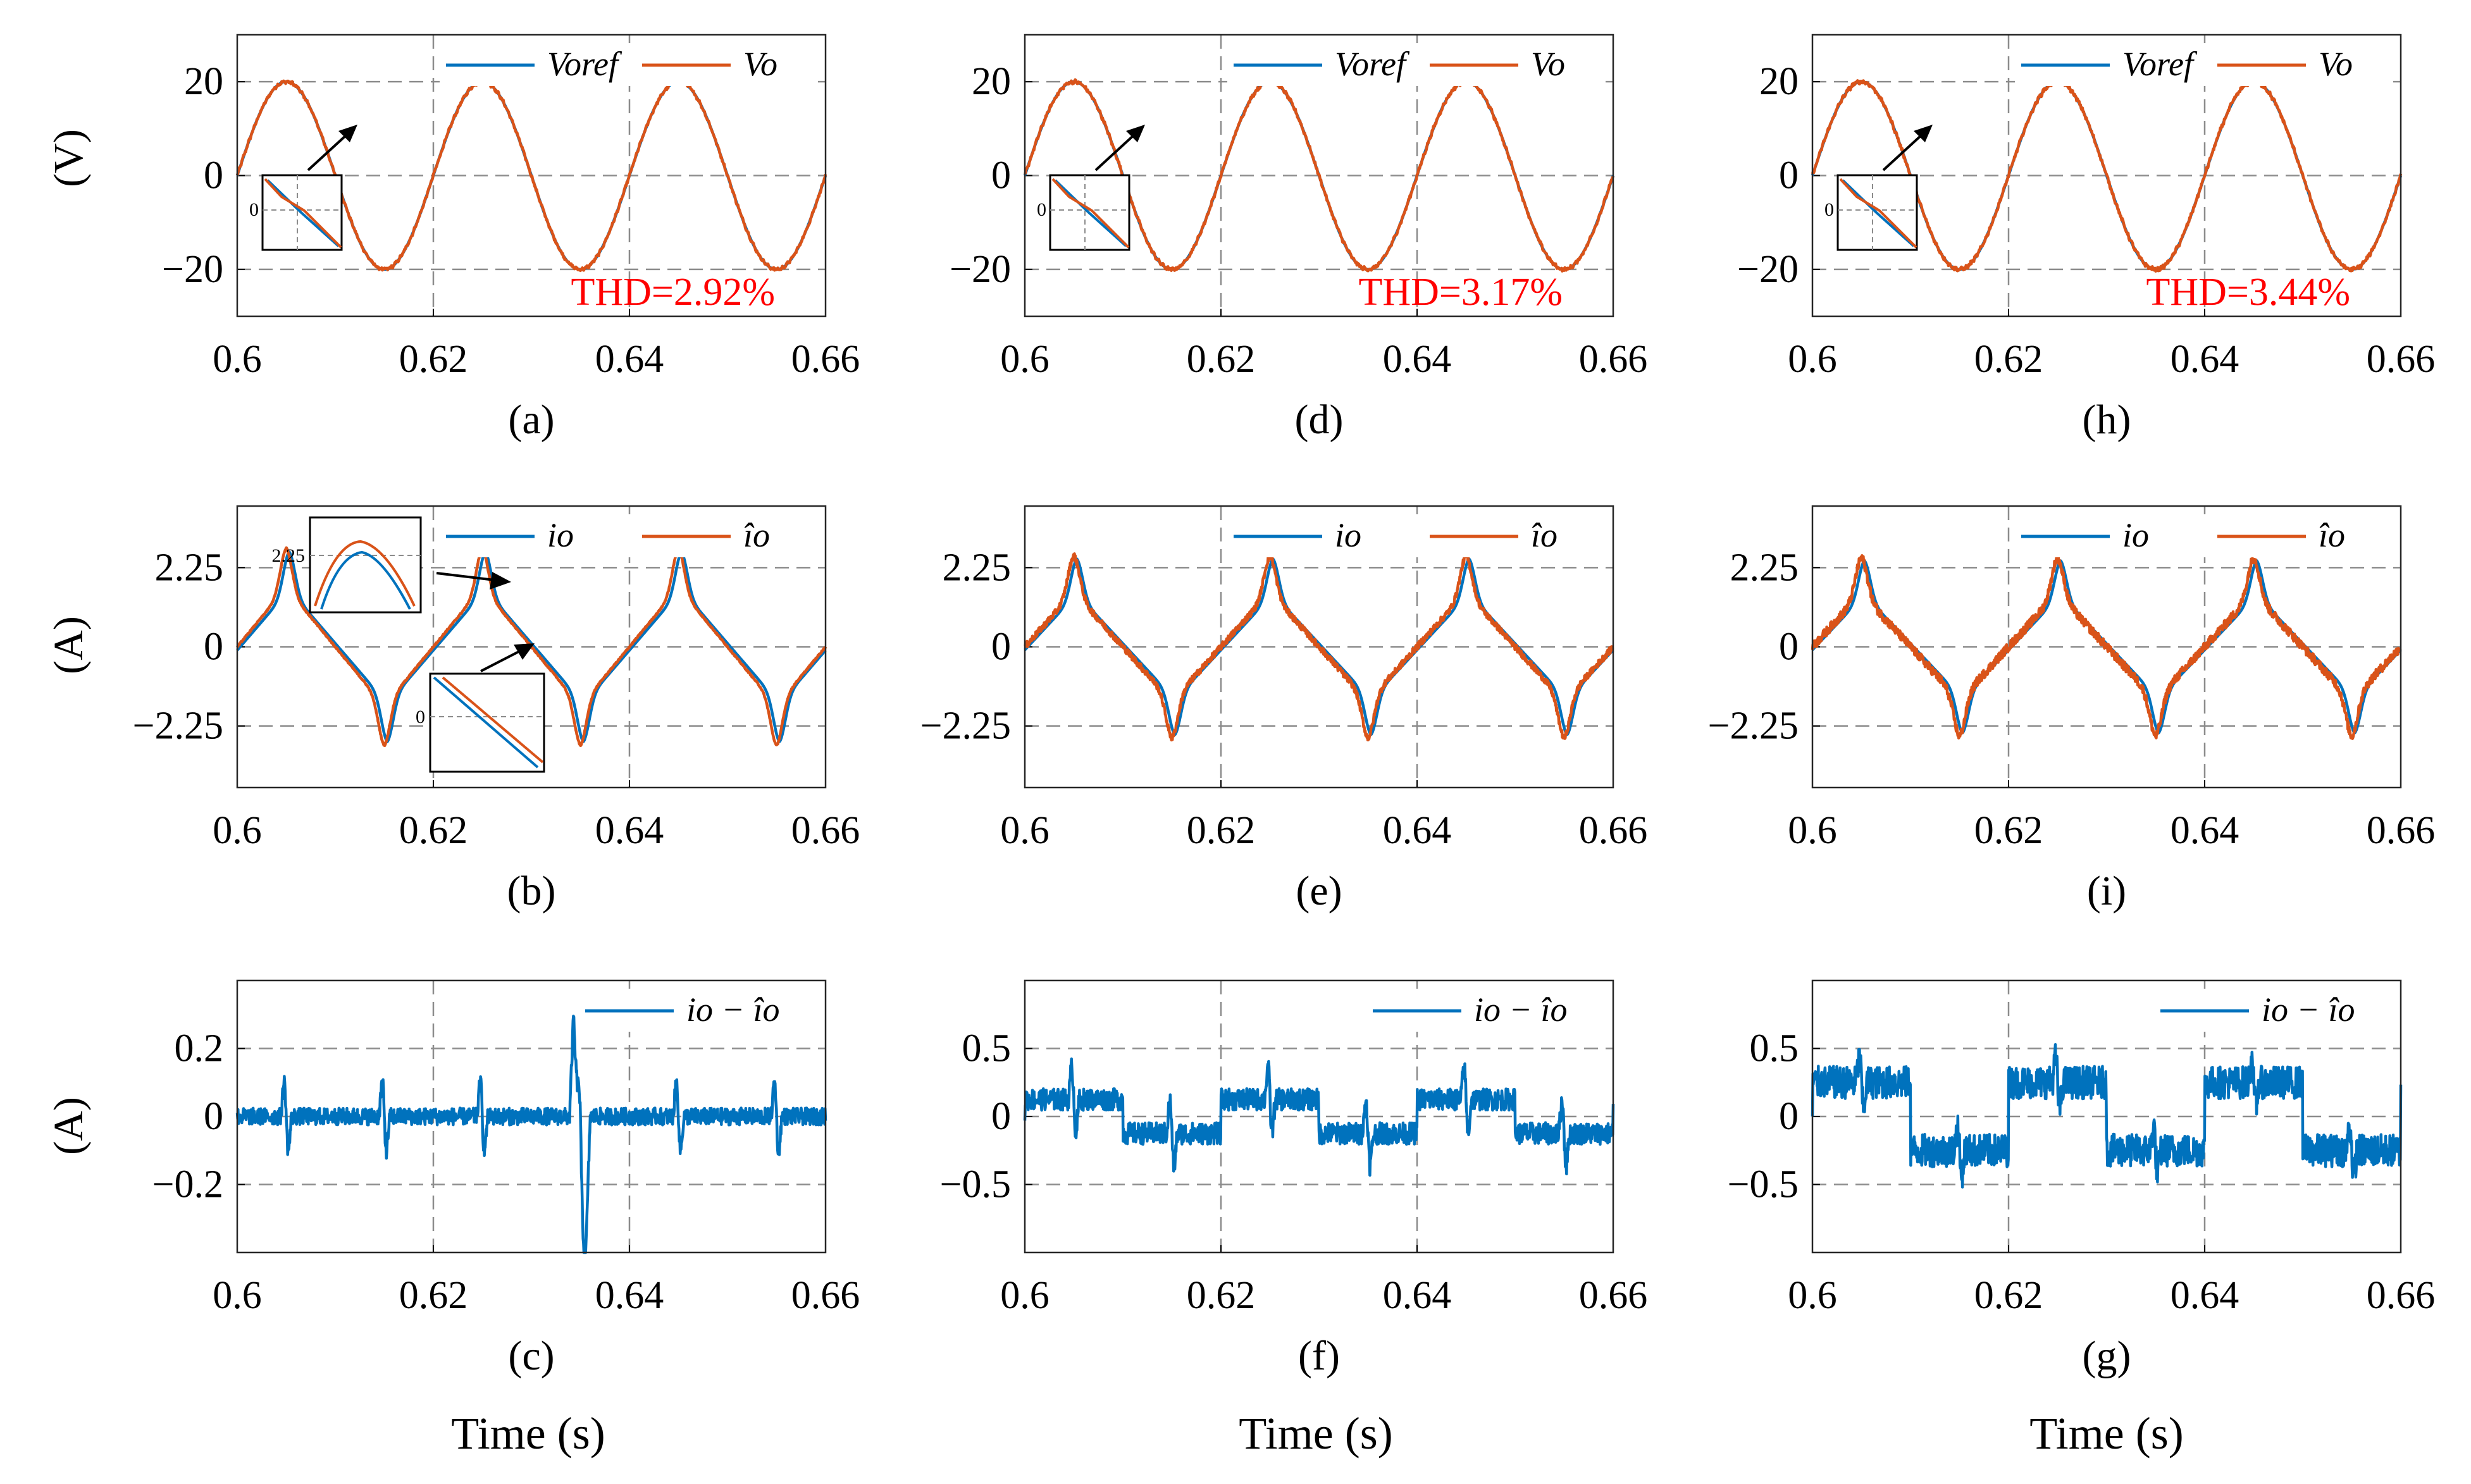  Describe the element at coordinates (2248, 292) in the screenshot. I see `thd-annotation: THD=3.44%` at that location.